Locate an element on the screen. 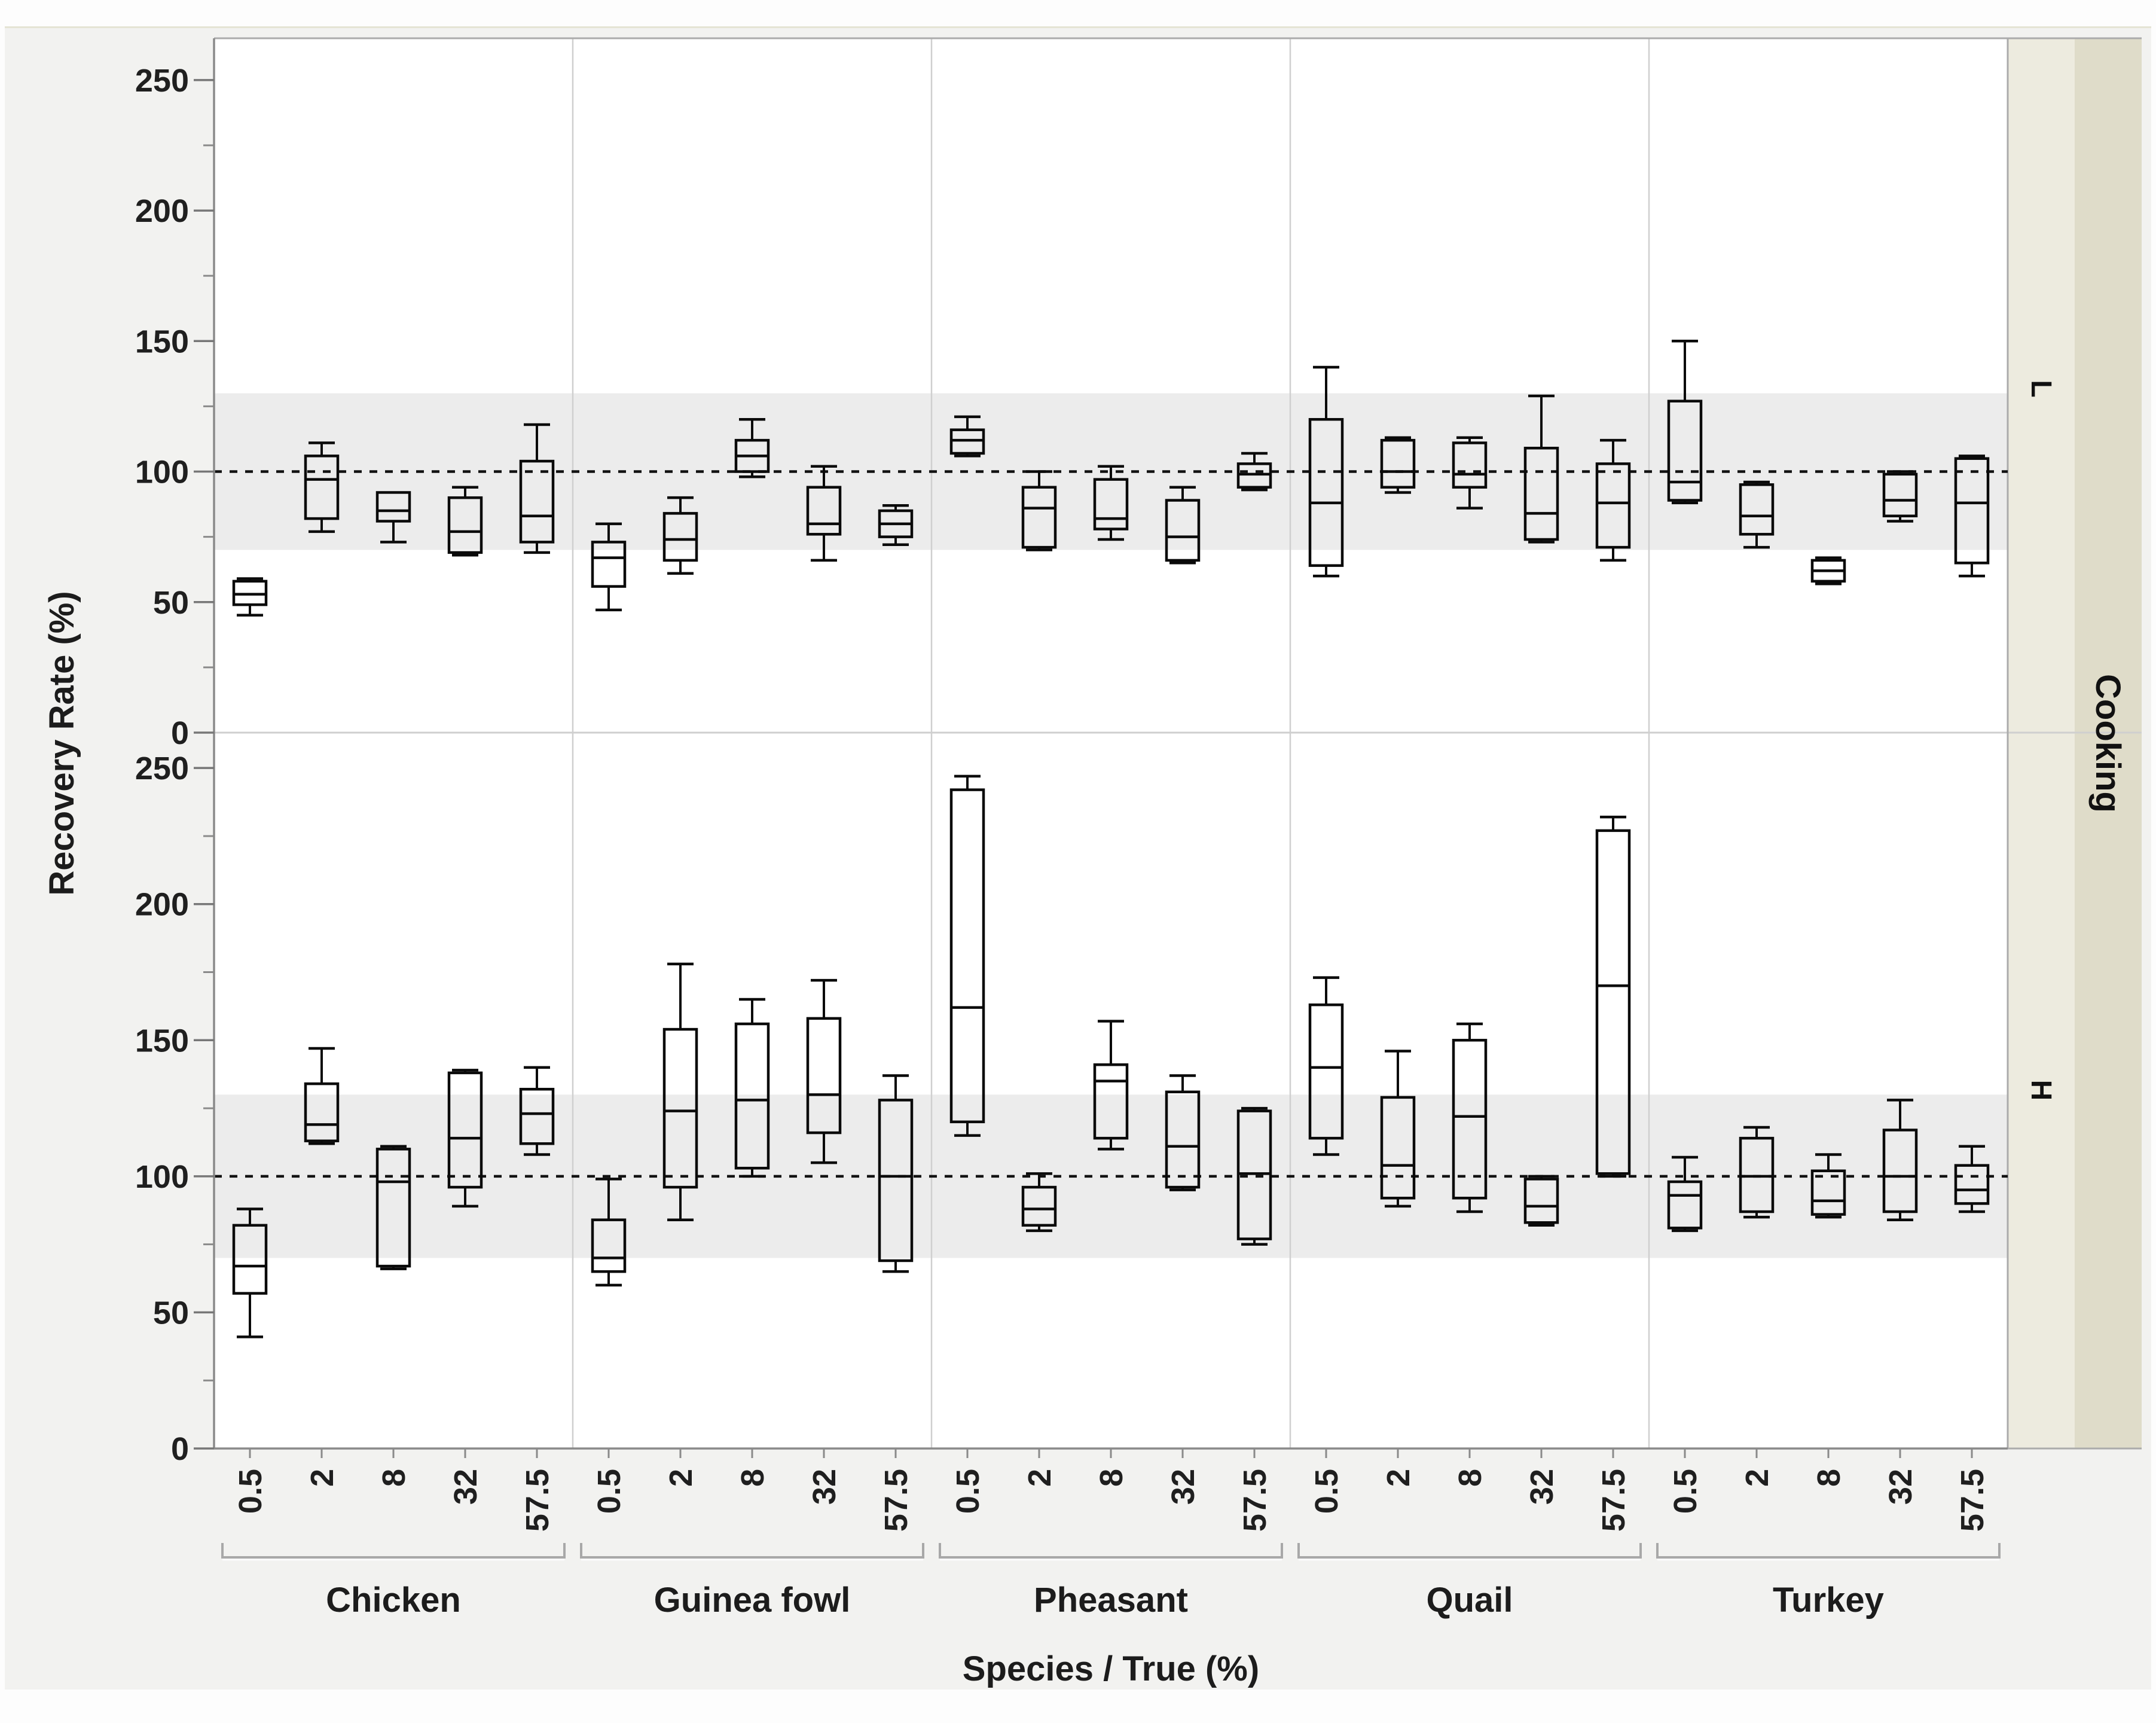  box-pheasant-32-H is located at coordinates (1183, 1132).